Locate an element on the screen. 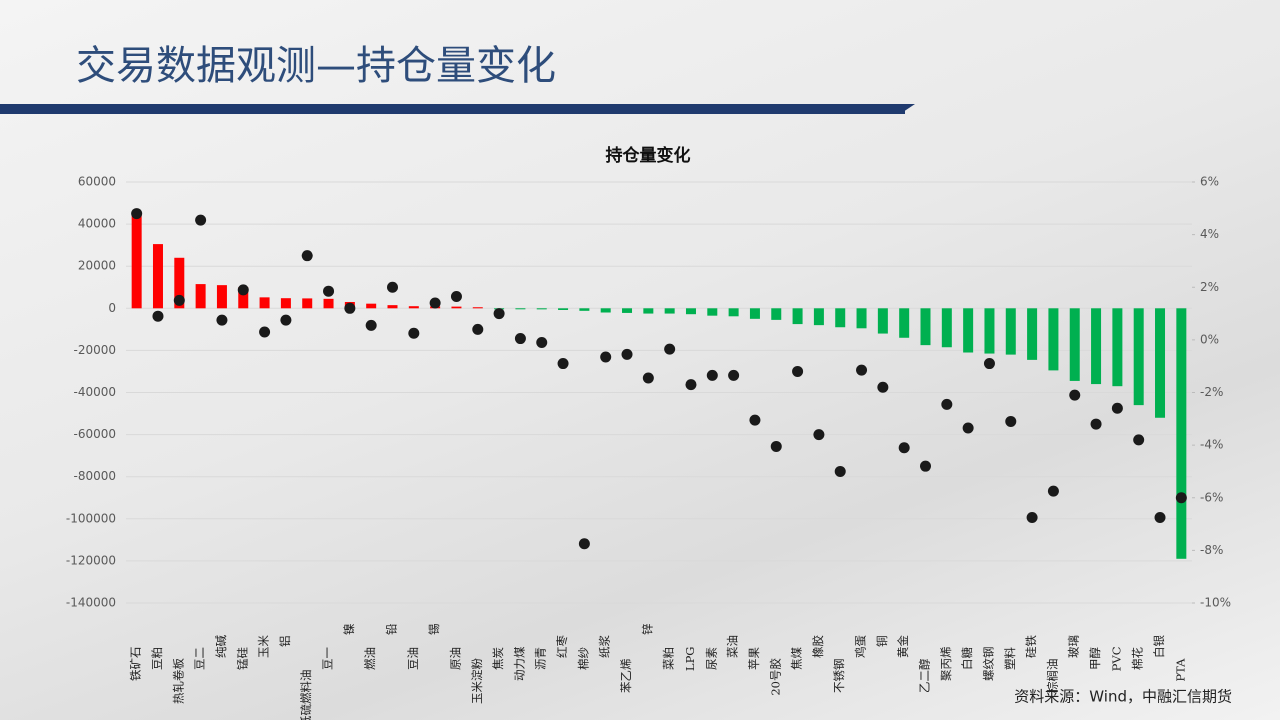 Image resolution: width=1280 pixels, height=720 pixels. x-tick-label: 棉纱 is located at coordinates (583, 658).